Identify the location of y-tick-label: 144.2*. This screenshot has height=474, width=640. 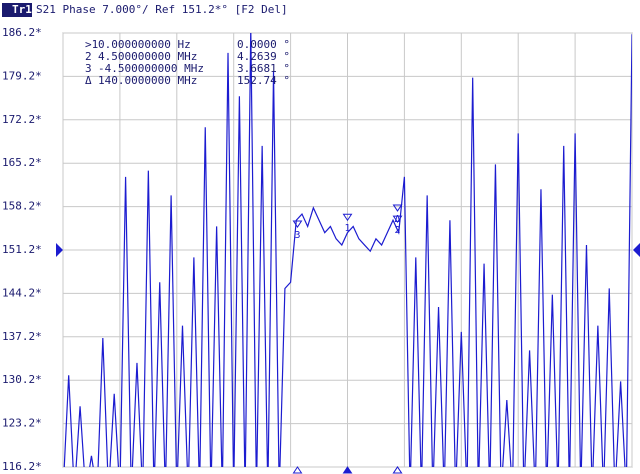
(22, 292).